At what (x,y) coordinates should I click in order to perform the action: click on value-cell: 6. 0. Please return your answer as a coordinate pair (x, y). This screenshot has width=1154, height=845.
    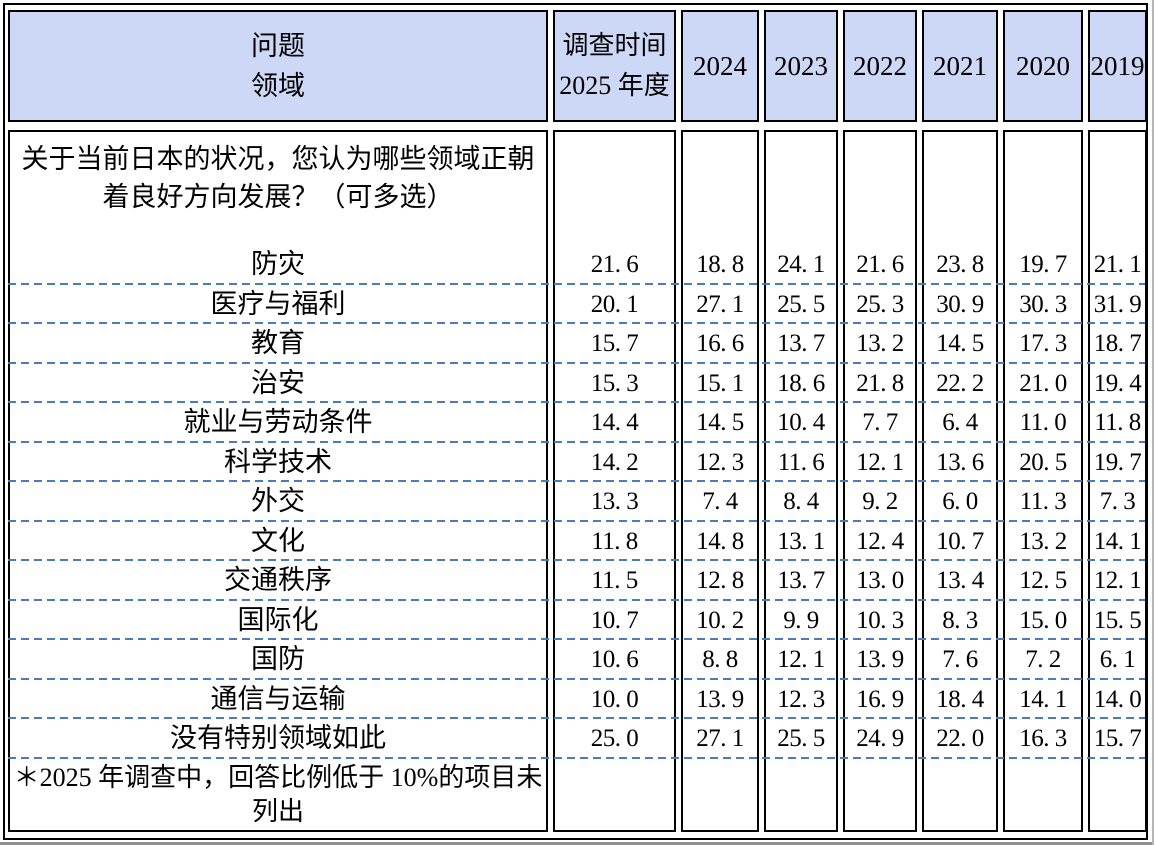
    Looking at the image, I should click on (960, 501).